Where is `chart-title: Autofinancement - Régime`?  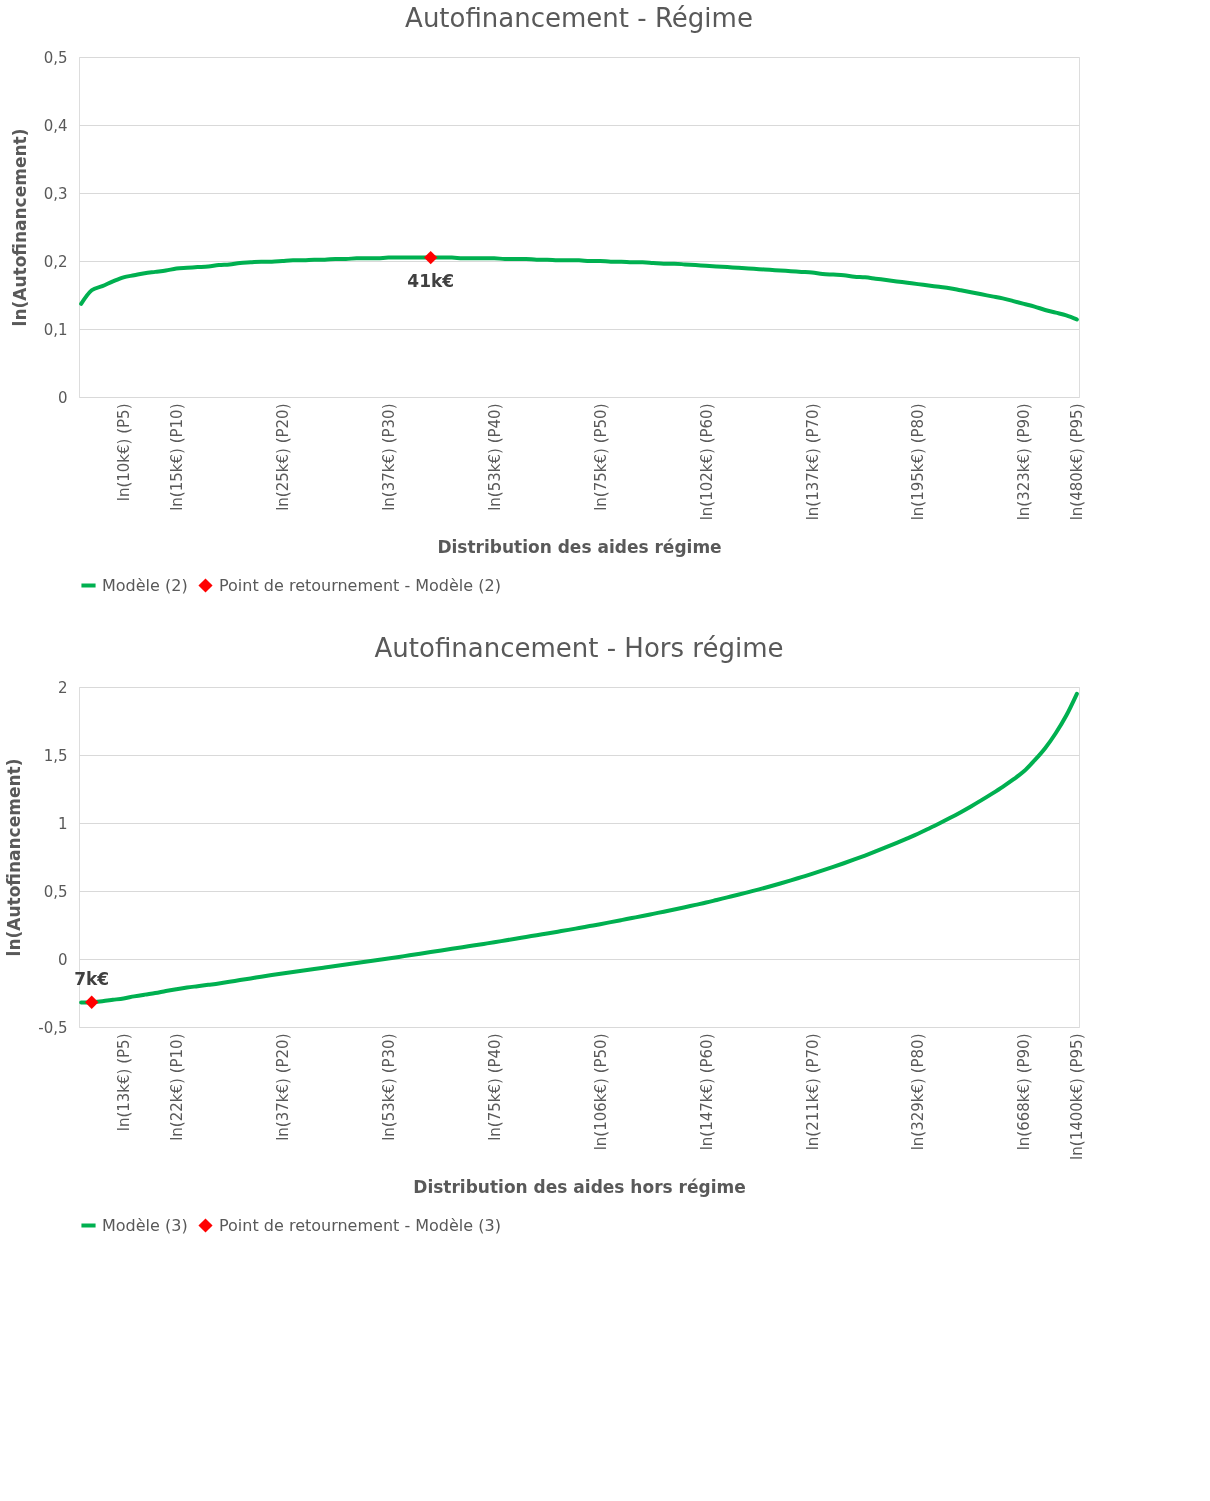 chart-title: Autofinancement - Régime is located at coordinates (579, 18).